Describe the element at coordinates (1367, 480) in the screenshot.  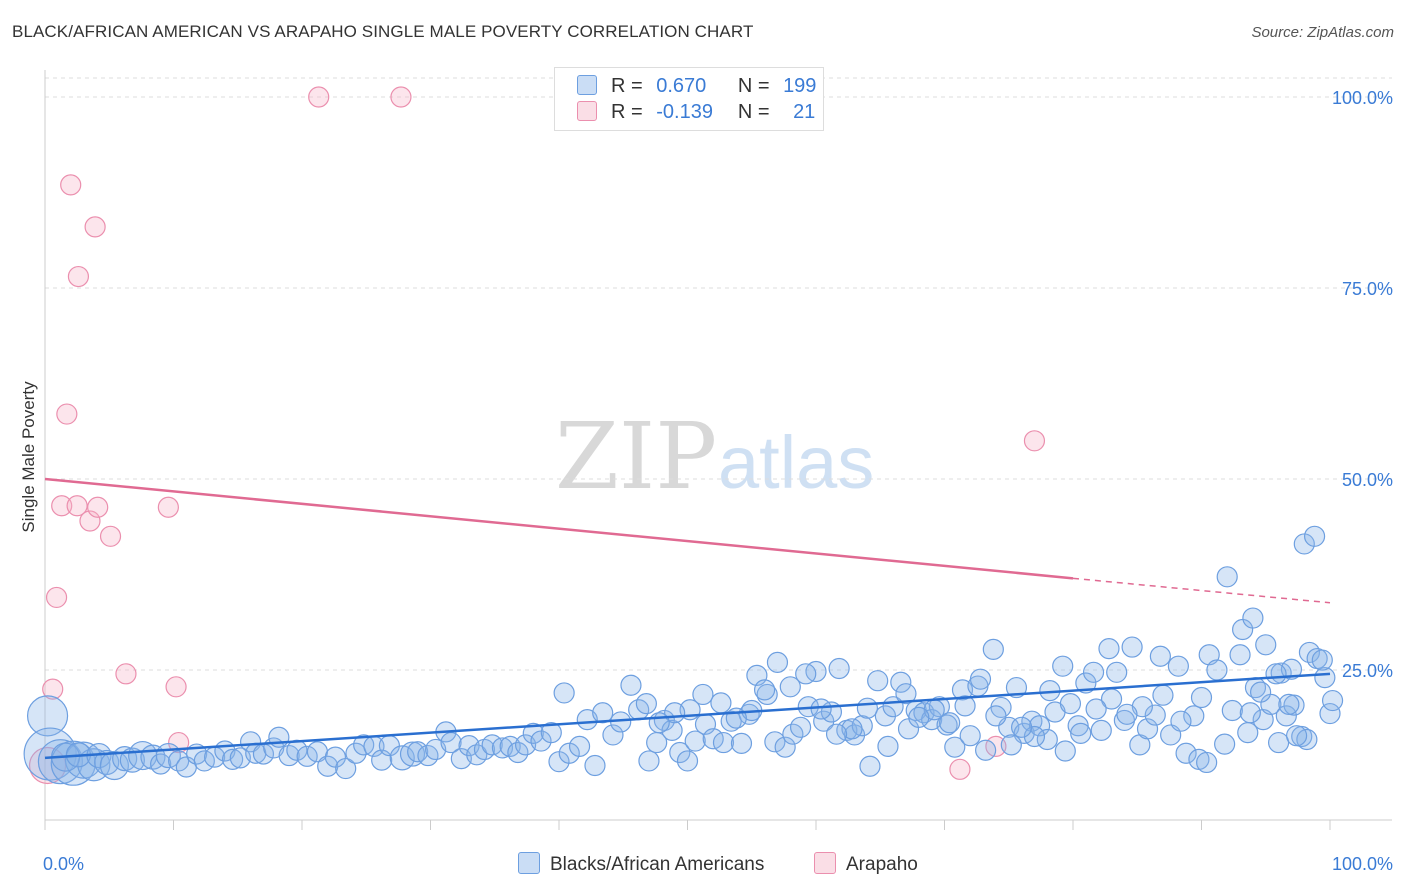
I see `y-tick-label: 50.0%` at that location.